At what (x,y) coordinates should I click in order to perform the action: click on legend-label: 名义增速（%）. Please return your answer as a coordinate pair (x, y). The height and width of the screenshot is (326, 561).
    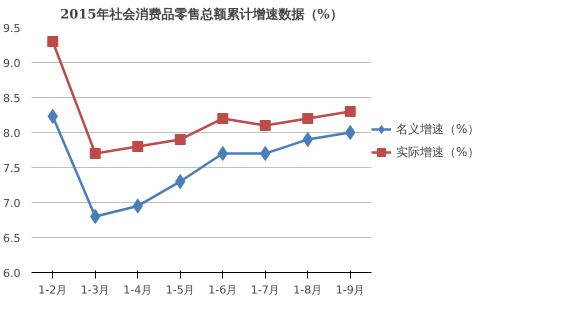
    Looking at the image, I should click on (438, 129).